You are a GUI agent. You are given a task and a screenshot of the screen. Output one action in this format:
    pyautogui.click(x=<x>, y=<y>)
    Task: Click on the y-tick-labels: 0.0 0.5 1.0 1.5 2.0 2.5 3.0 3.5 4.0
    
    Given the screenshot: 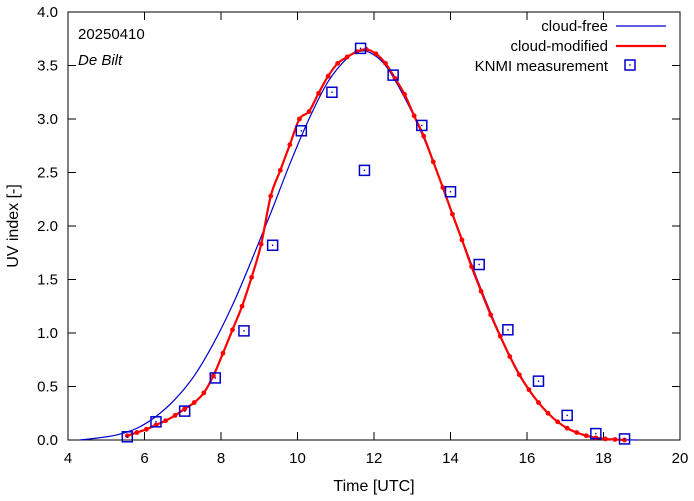 What is the action you would take?
    pyautogui.click(x=47, y=226)
    